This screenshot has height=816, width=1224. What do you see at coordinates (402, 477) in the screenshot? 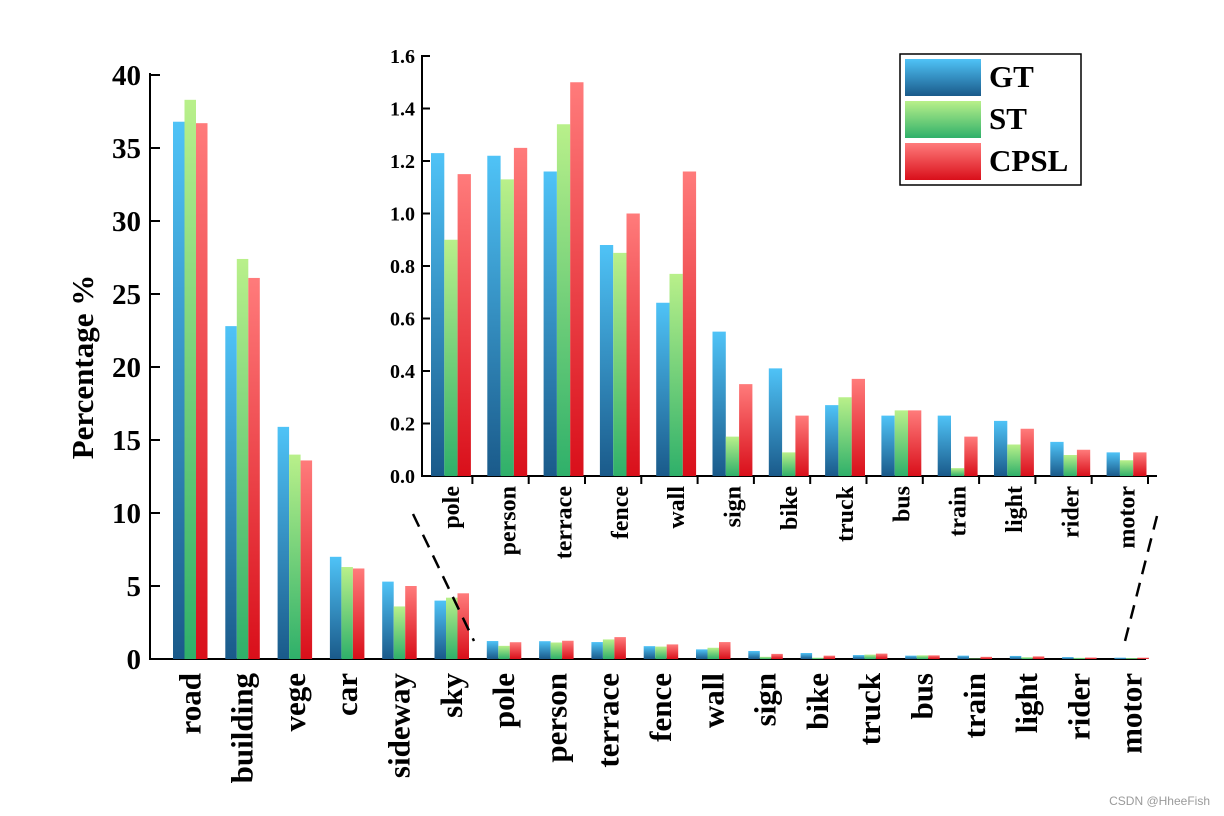
I see `inset-y-tick-label: 0.0` at bounding box center [402, 477].